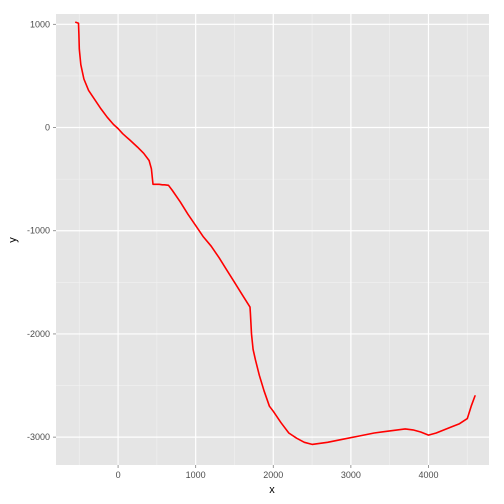  I want to click on y-axis-ticks: -3000 -2000 -1000 0 1000, so click(41, 230).